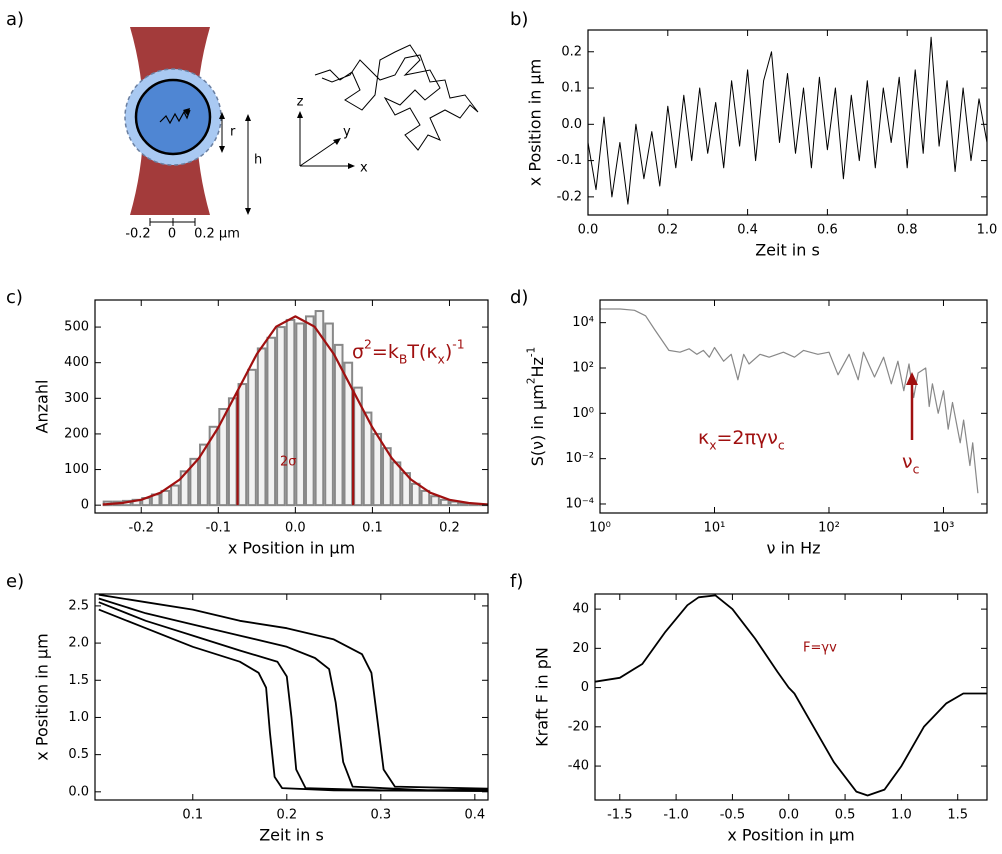 The image size is (1002, 854). What do you see at coordinates (233, 132) in the screenshot?
I see `label: r` at bounding box center [233, 132].